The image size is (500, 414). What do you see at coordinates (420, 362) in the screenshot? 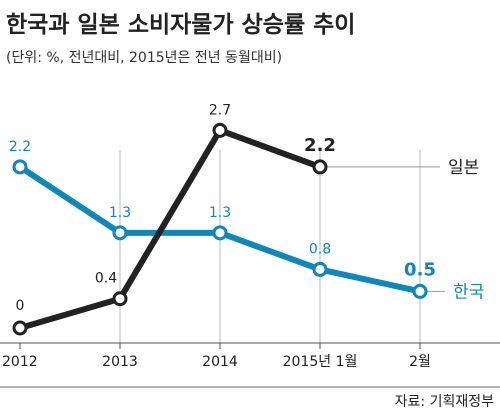
I see `x-tick-label: 2월` at bounding box center [420, 362].